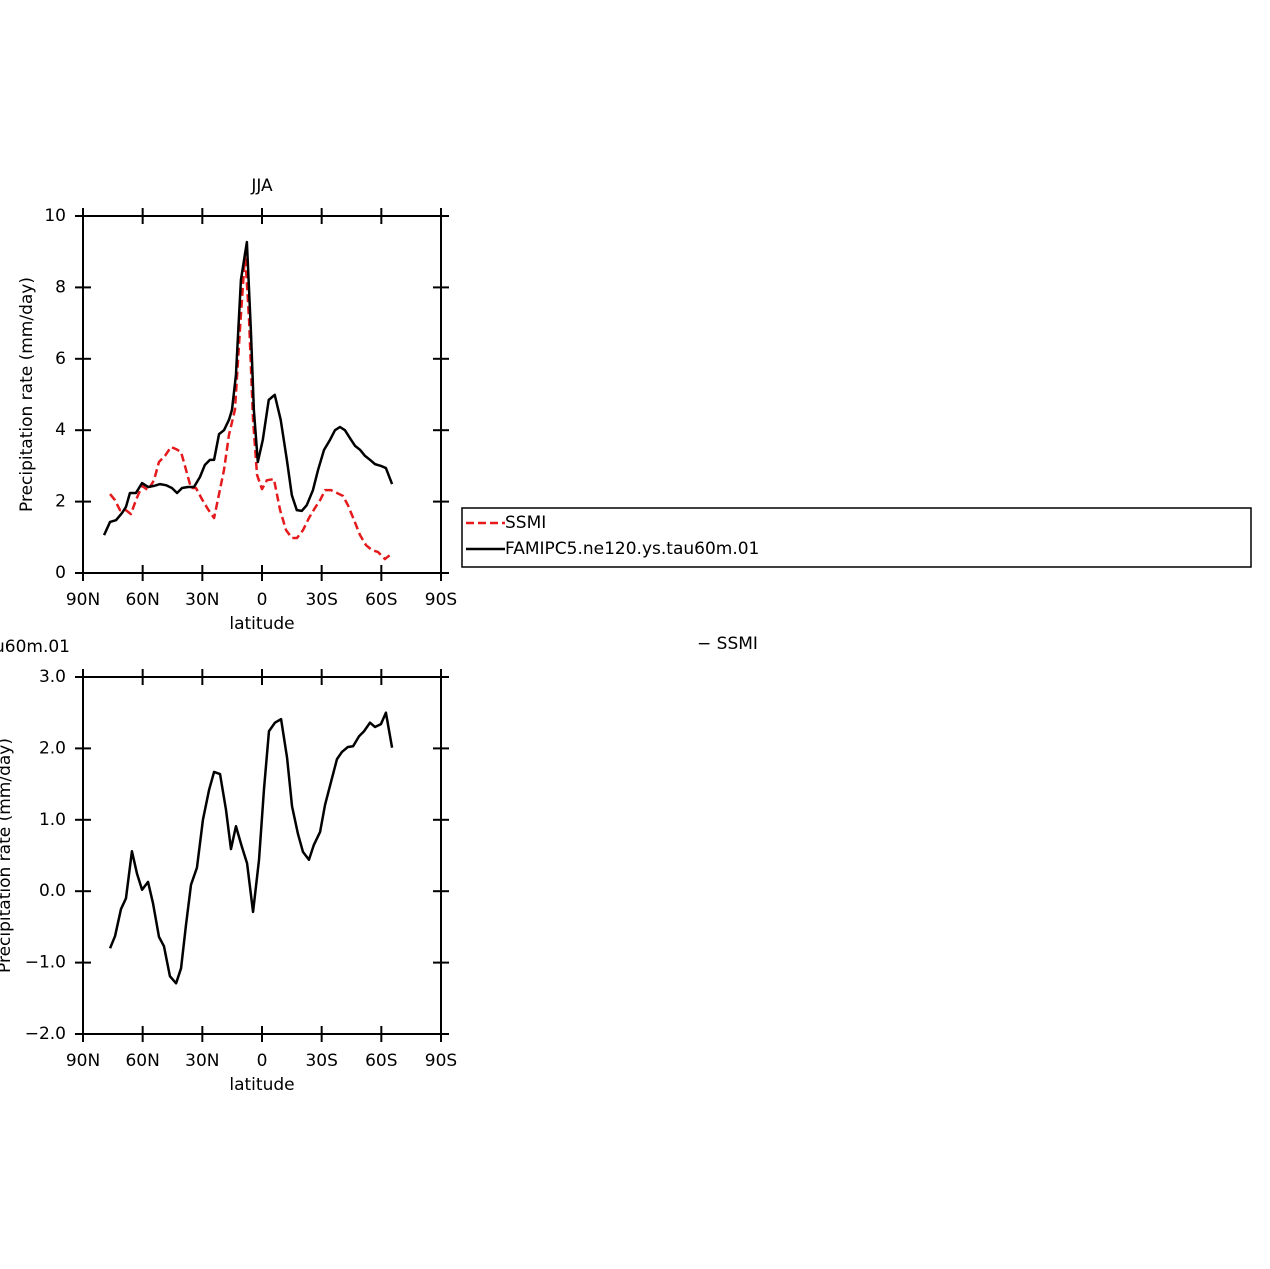 The image size is (1270, 1269). Describe the element at coordinates (525, 523) in the screenshot. I see `legend-label: SSMI` at that location.